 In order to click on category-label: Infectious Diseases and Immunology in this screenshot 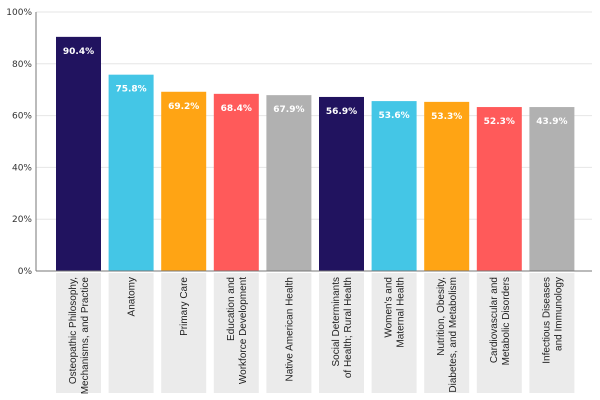, I will do `click(552, 320)`.